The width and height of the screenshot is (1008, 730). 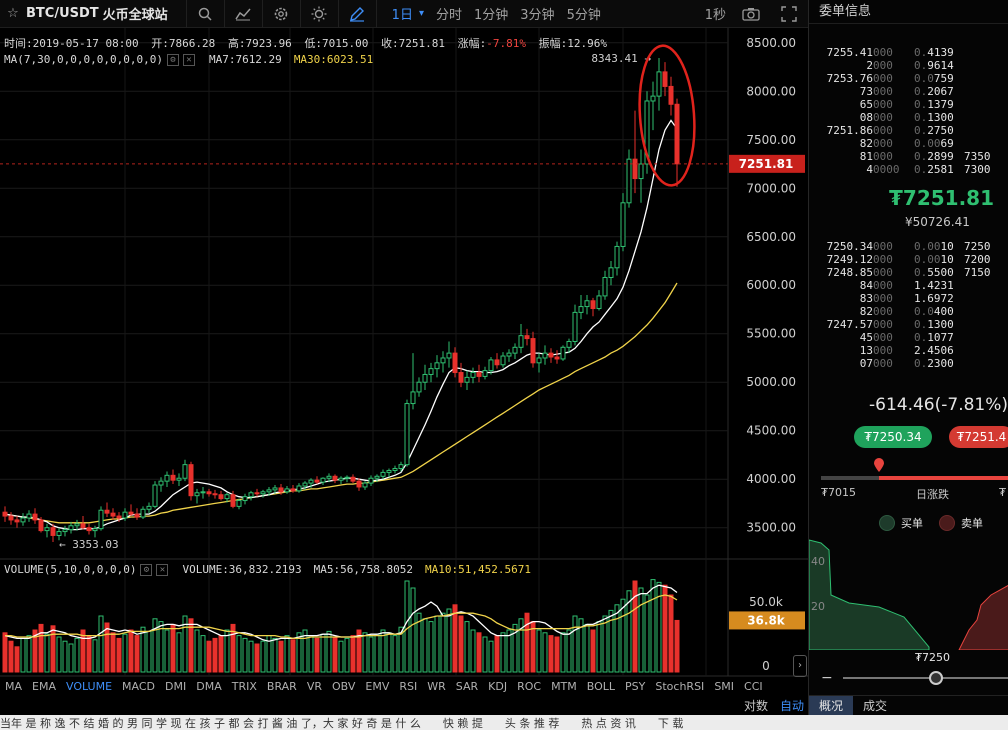 What do you see at coordinates (908, 169) in the screenshot?
I see `orderbook-row: 40000 0.2581 7300` at bounding box center [908, 169].